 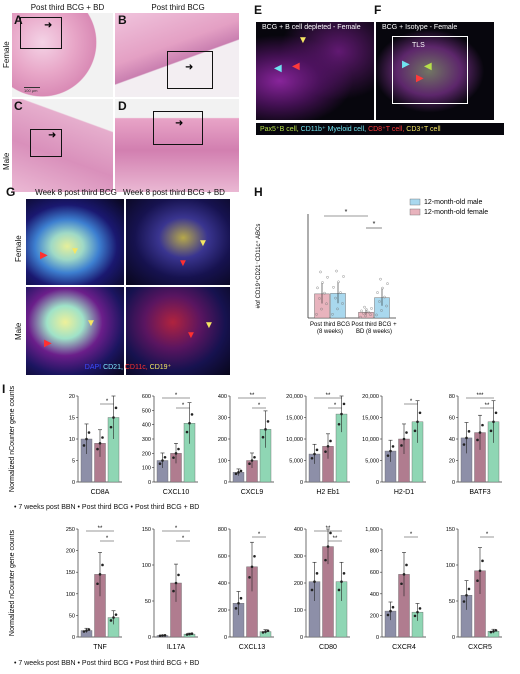 I want to click on legend-cd21: CD21,, so click(x=113, y=367).